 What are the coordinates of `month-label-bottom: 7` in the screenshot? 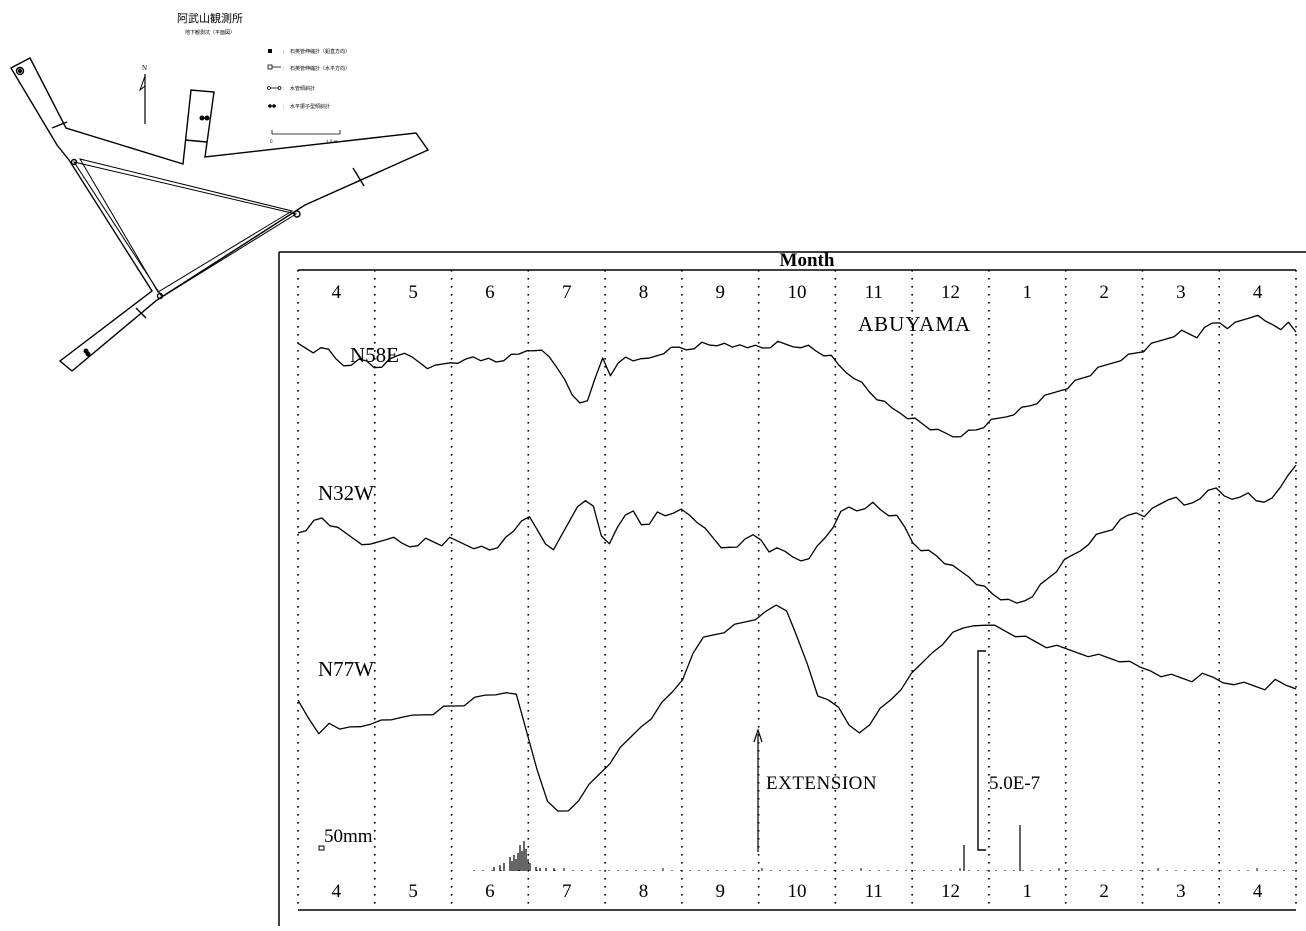 It's located at (567, 891).